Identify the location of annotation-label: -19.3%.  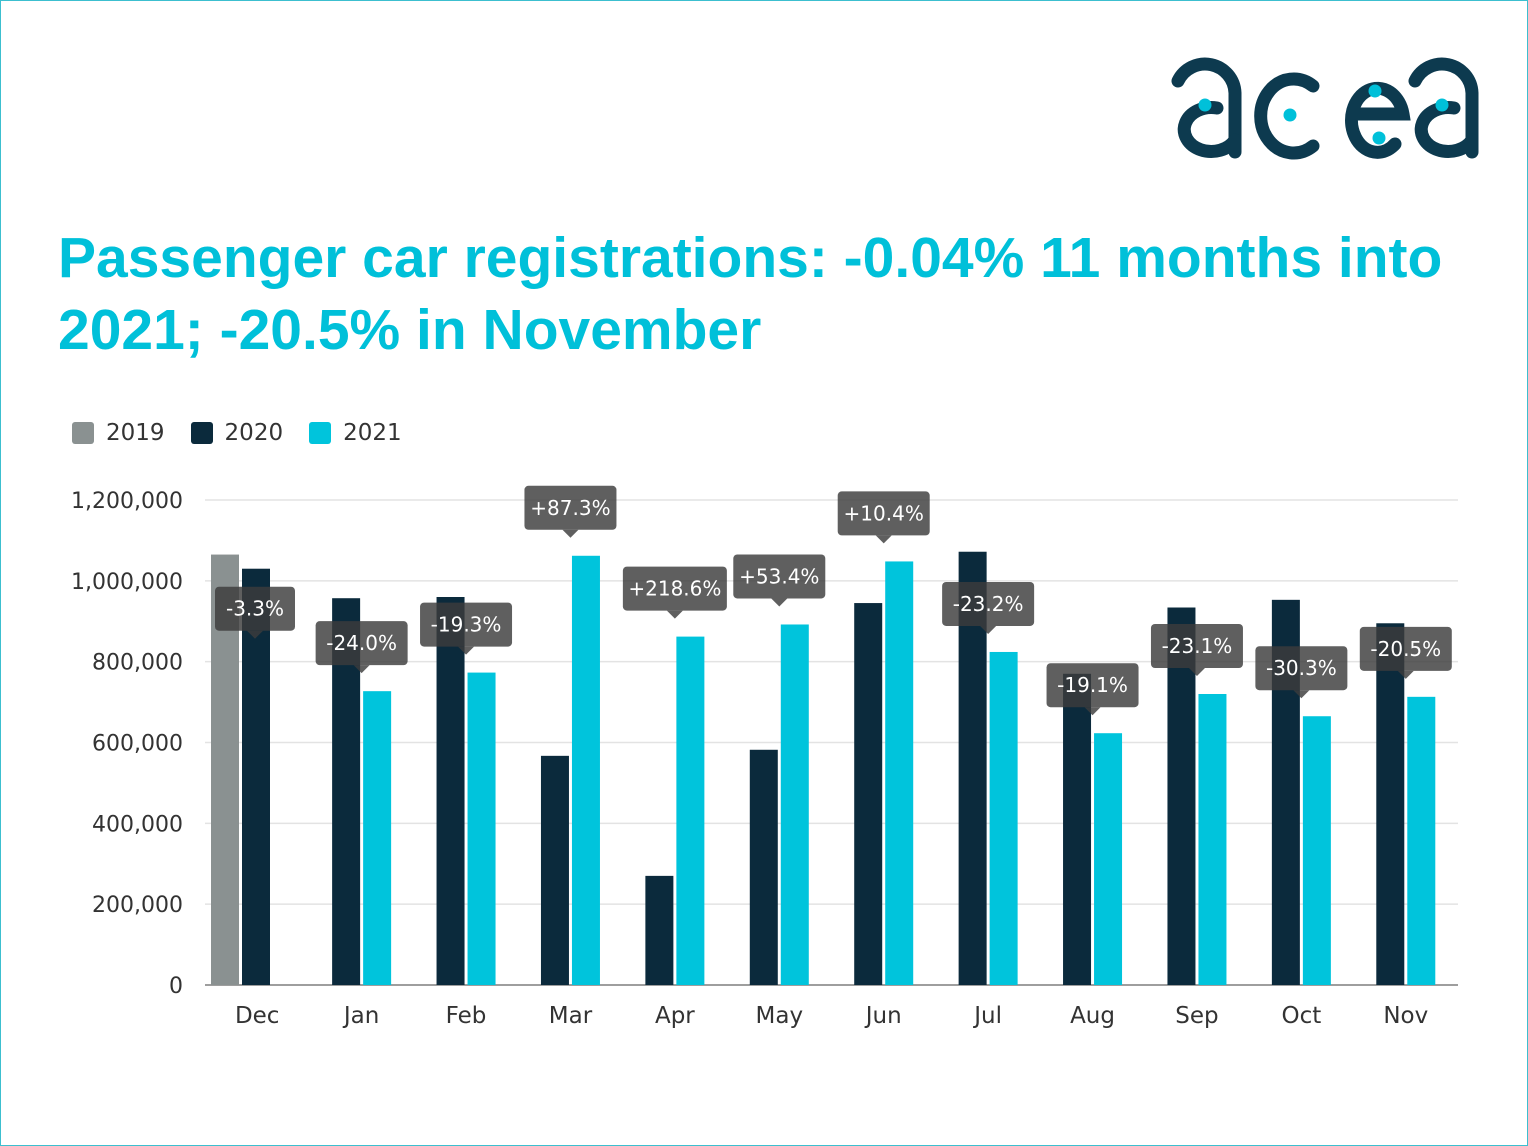
(466, 625).